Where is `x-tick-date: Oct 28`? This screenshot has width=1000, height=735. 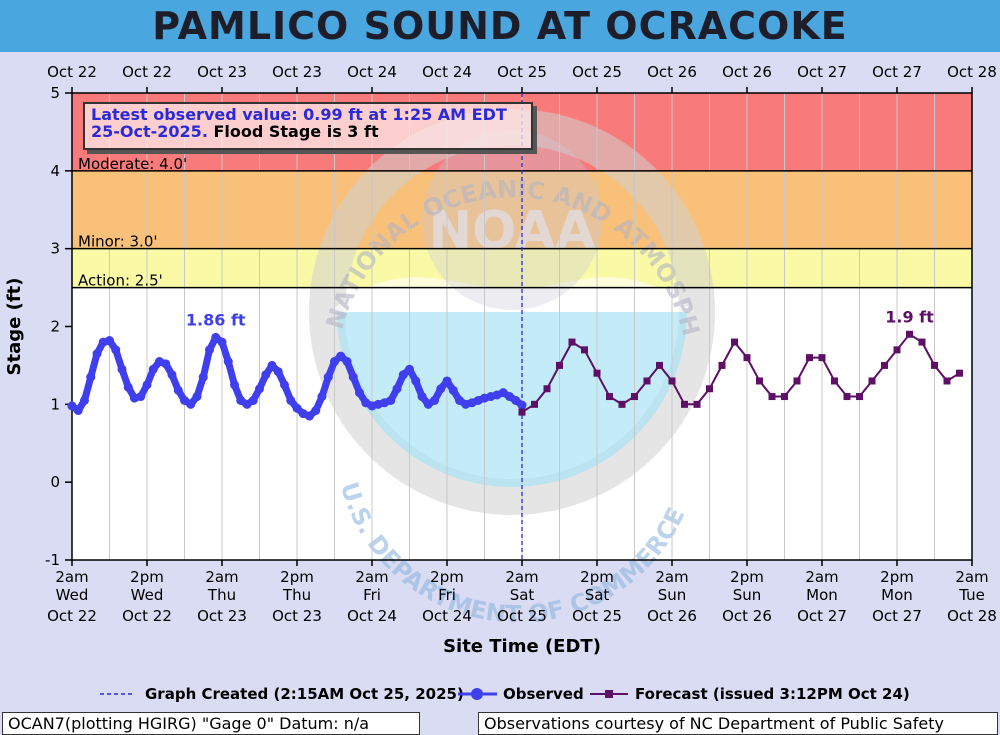
x-tick-date: Oct 28 is located at coordinates (972, 616).